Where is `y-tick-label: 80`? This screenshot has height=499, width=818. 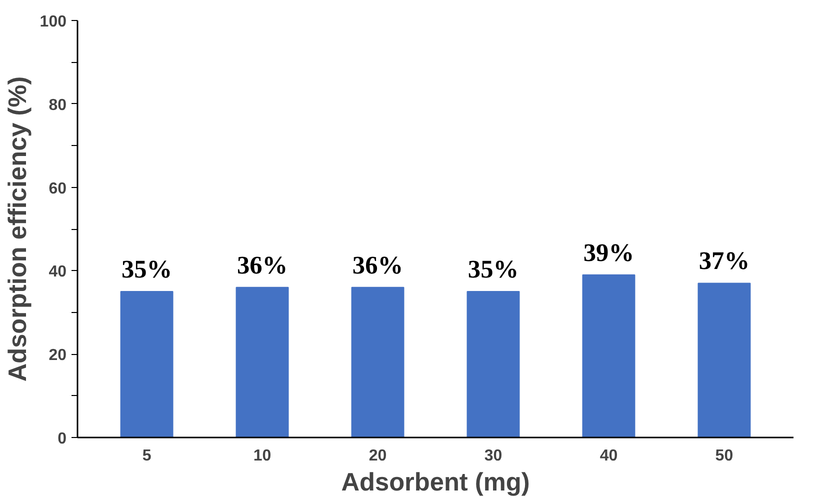
y-tick-label: 80 is located at coordinates (57, 105).